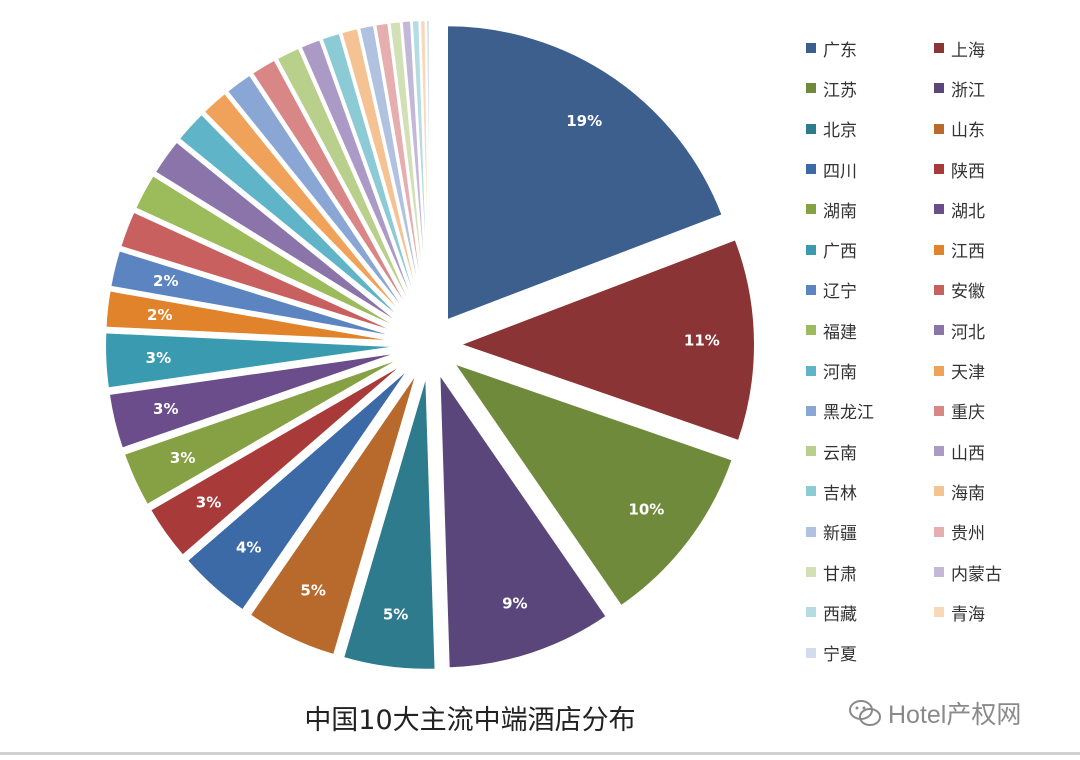 The image size is (1080, 760). What do you see at coordinates (968, 90) in the screenshot?
I see `legend-label: 浙江` at bounding box center [968, 90].